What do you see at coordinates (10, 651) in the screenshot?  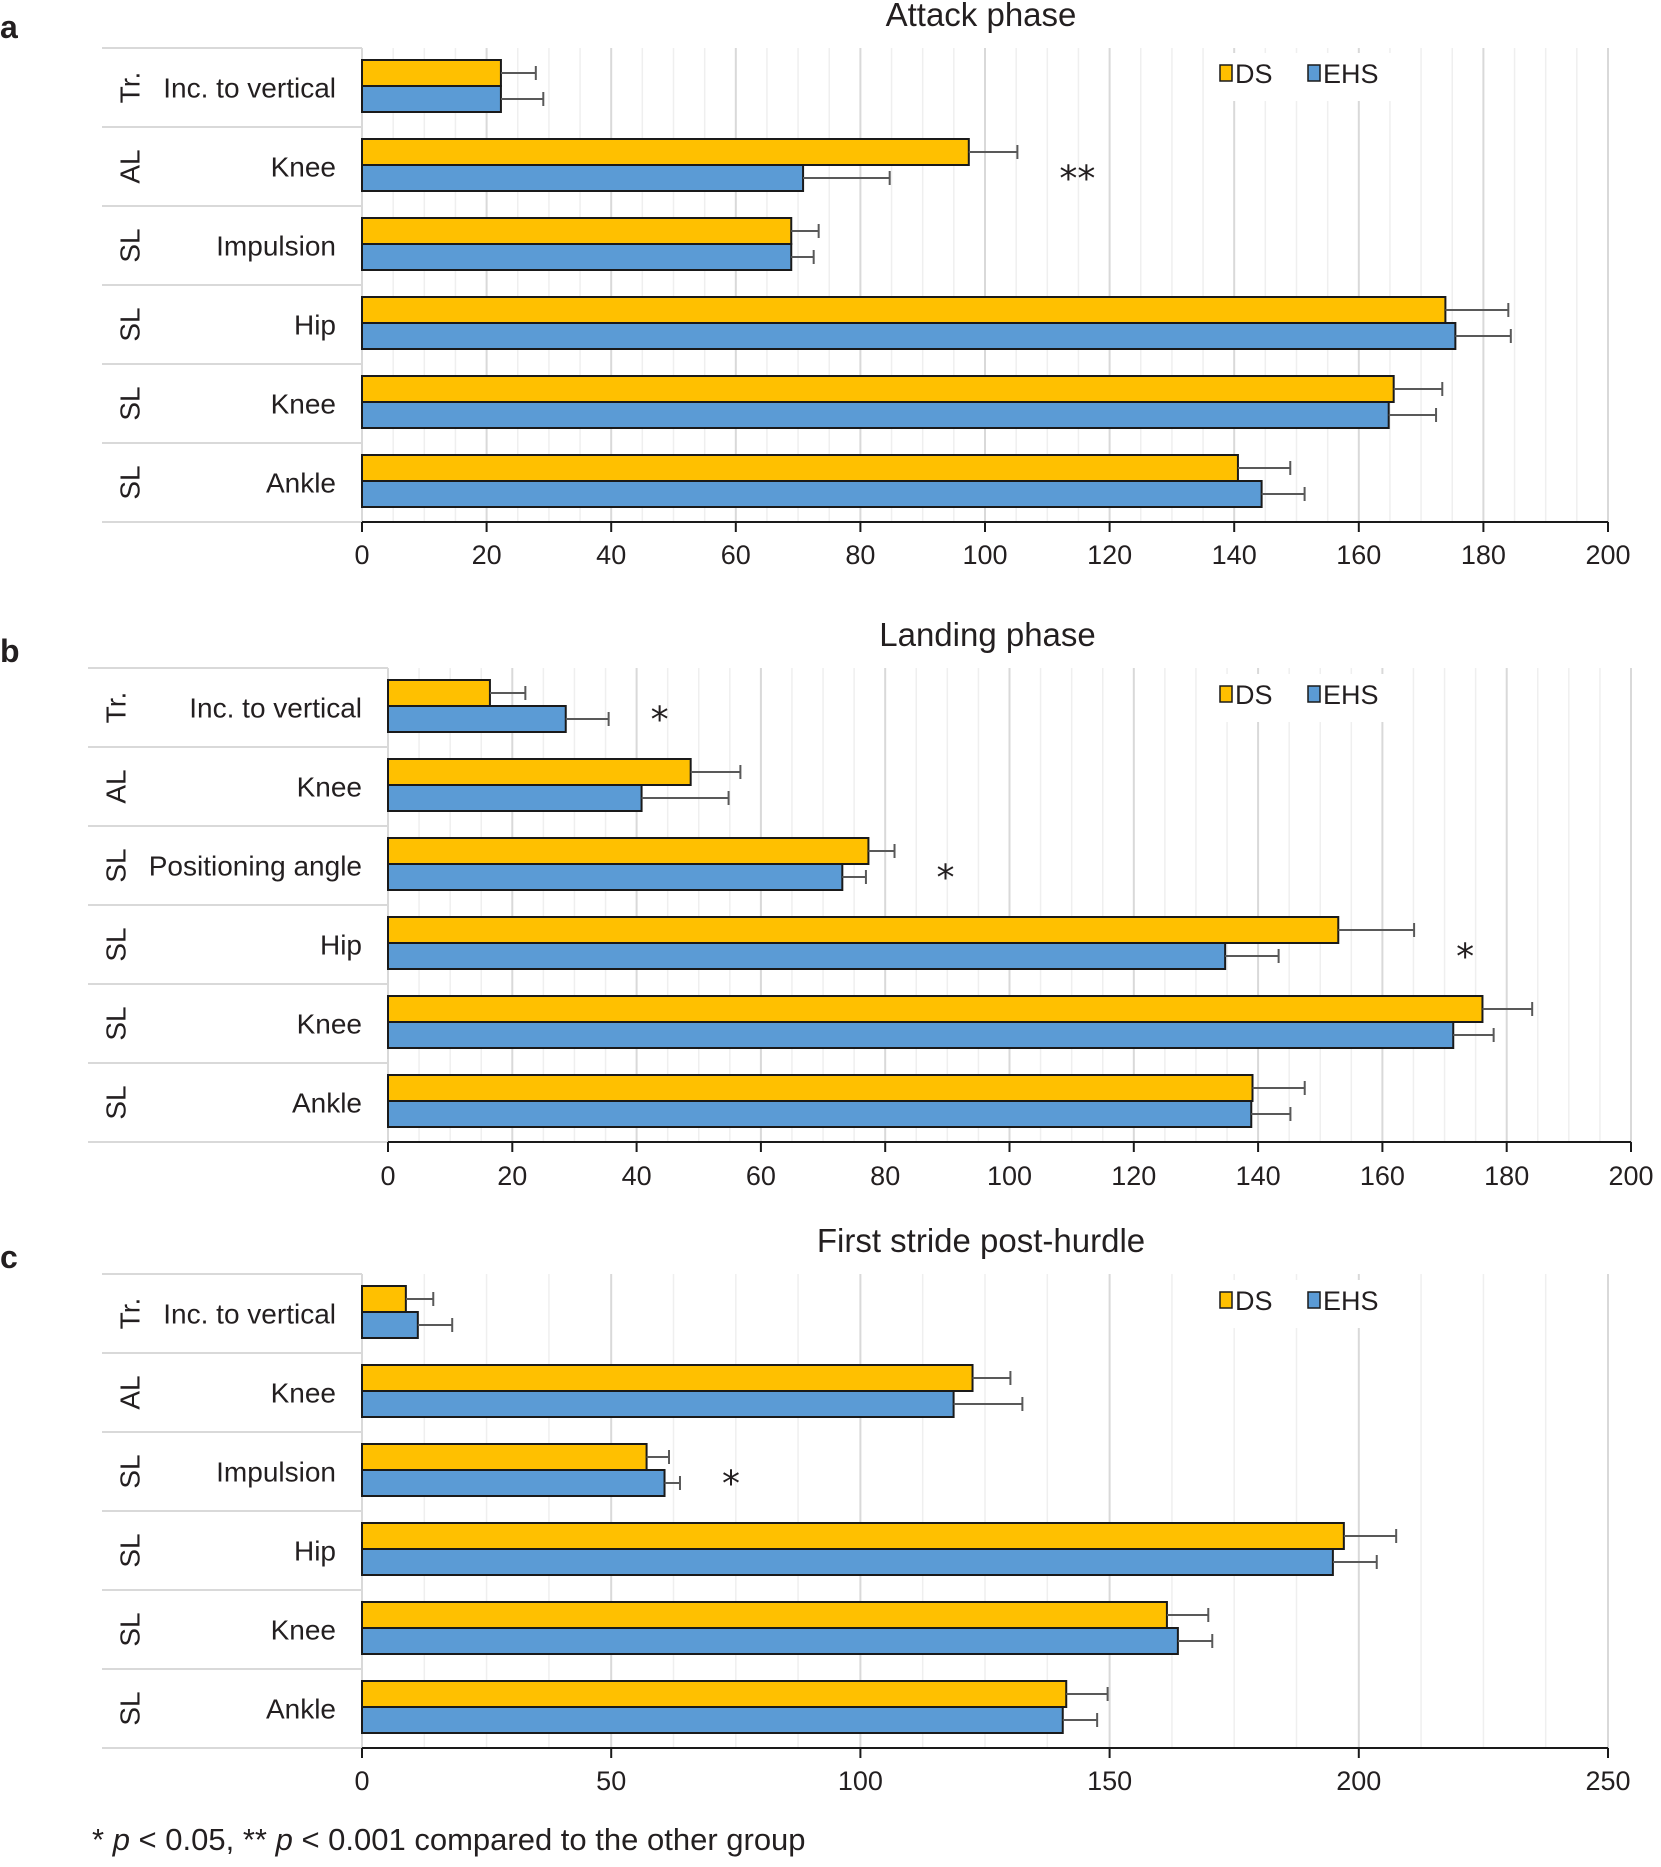 I see `panel-label: b` at bounding box center [10, 651].